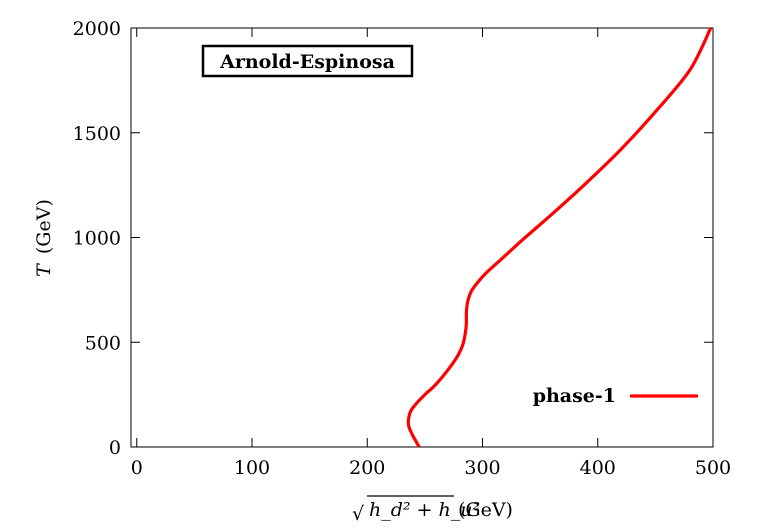 The image size is (761, 532). What do you see at coordinates (97, 29) in the screenshot?
I see `y-tick-label-2000: 2000` at bounding box center [97, 29].